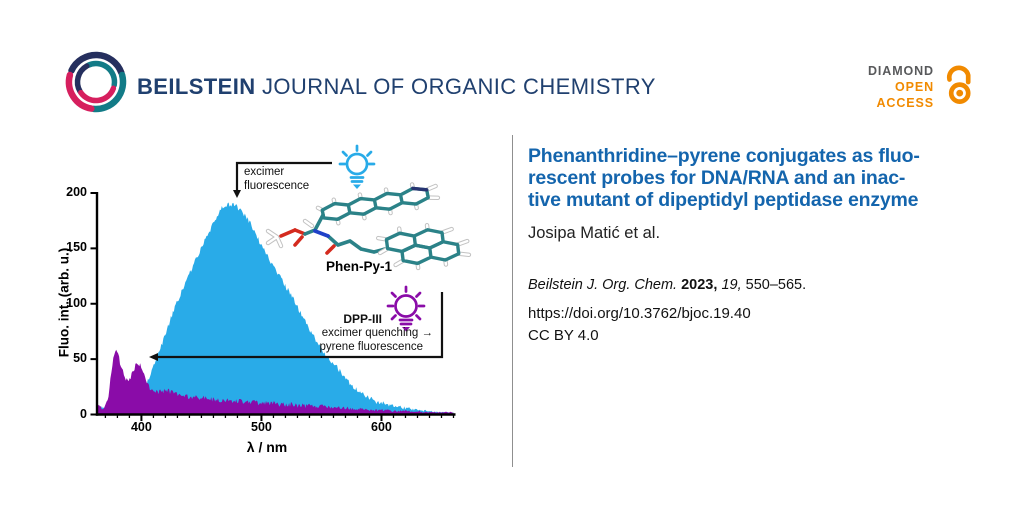  I want to click on license-label: CC BY 4.0, so click(563, 335).